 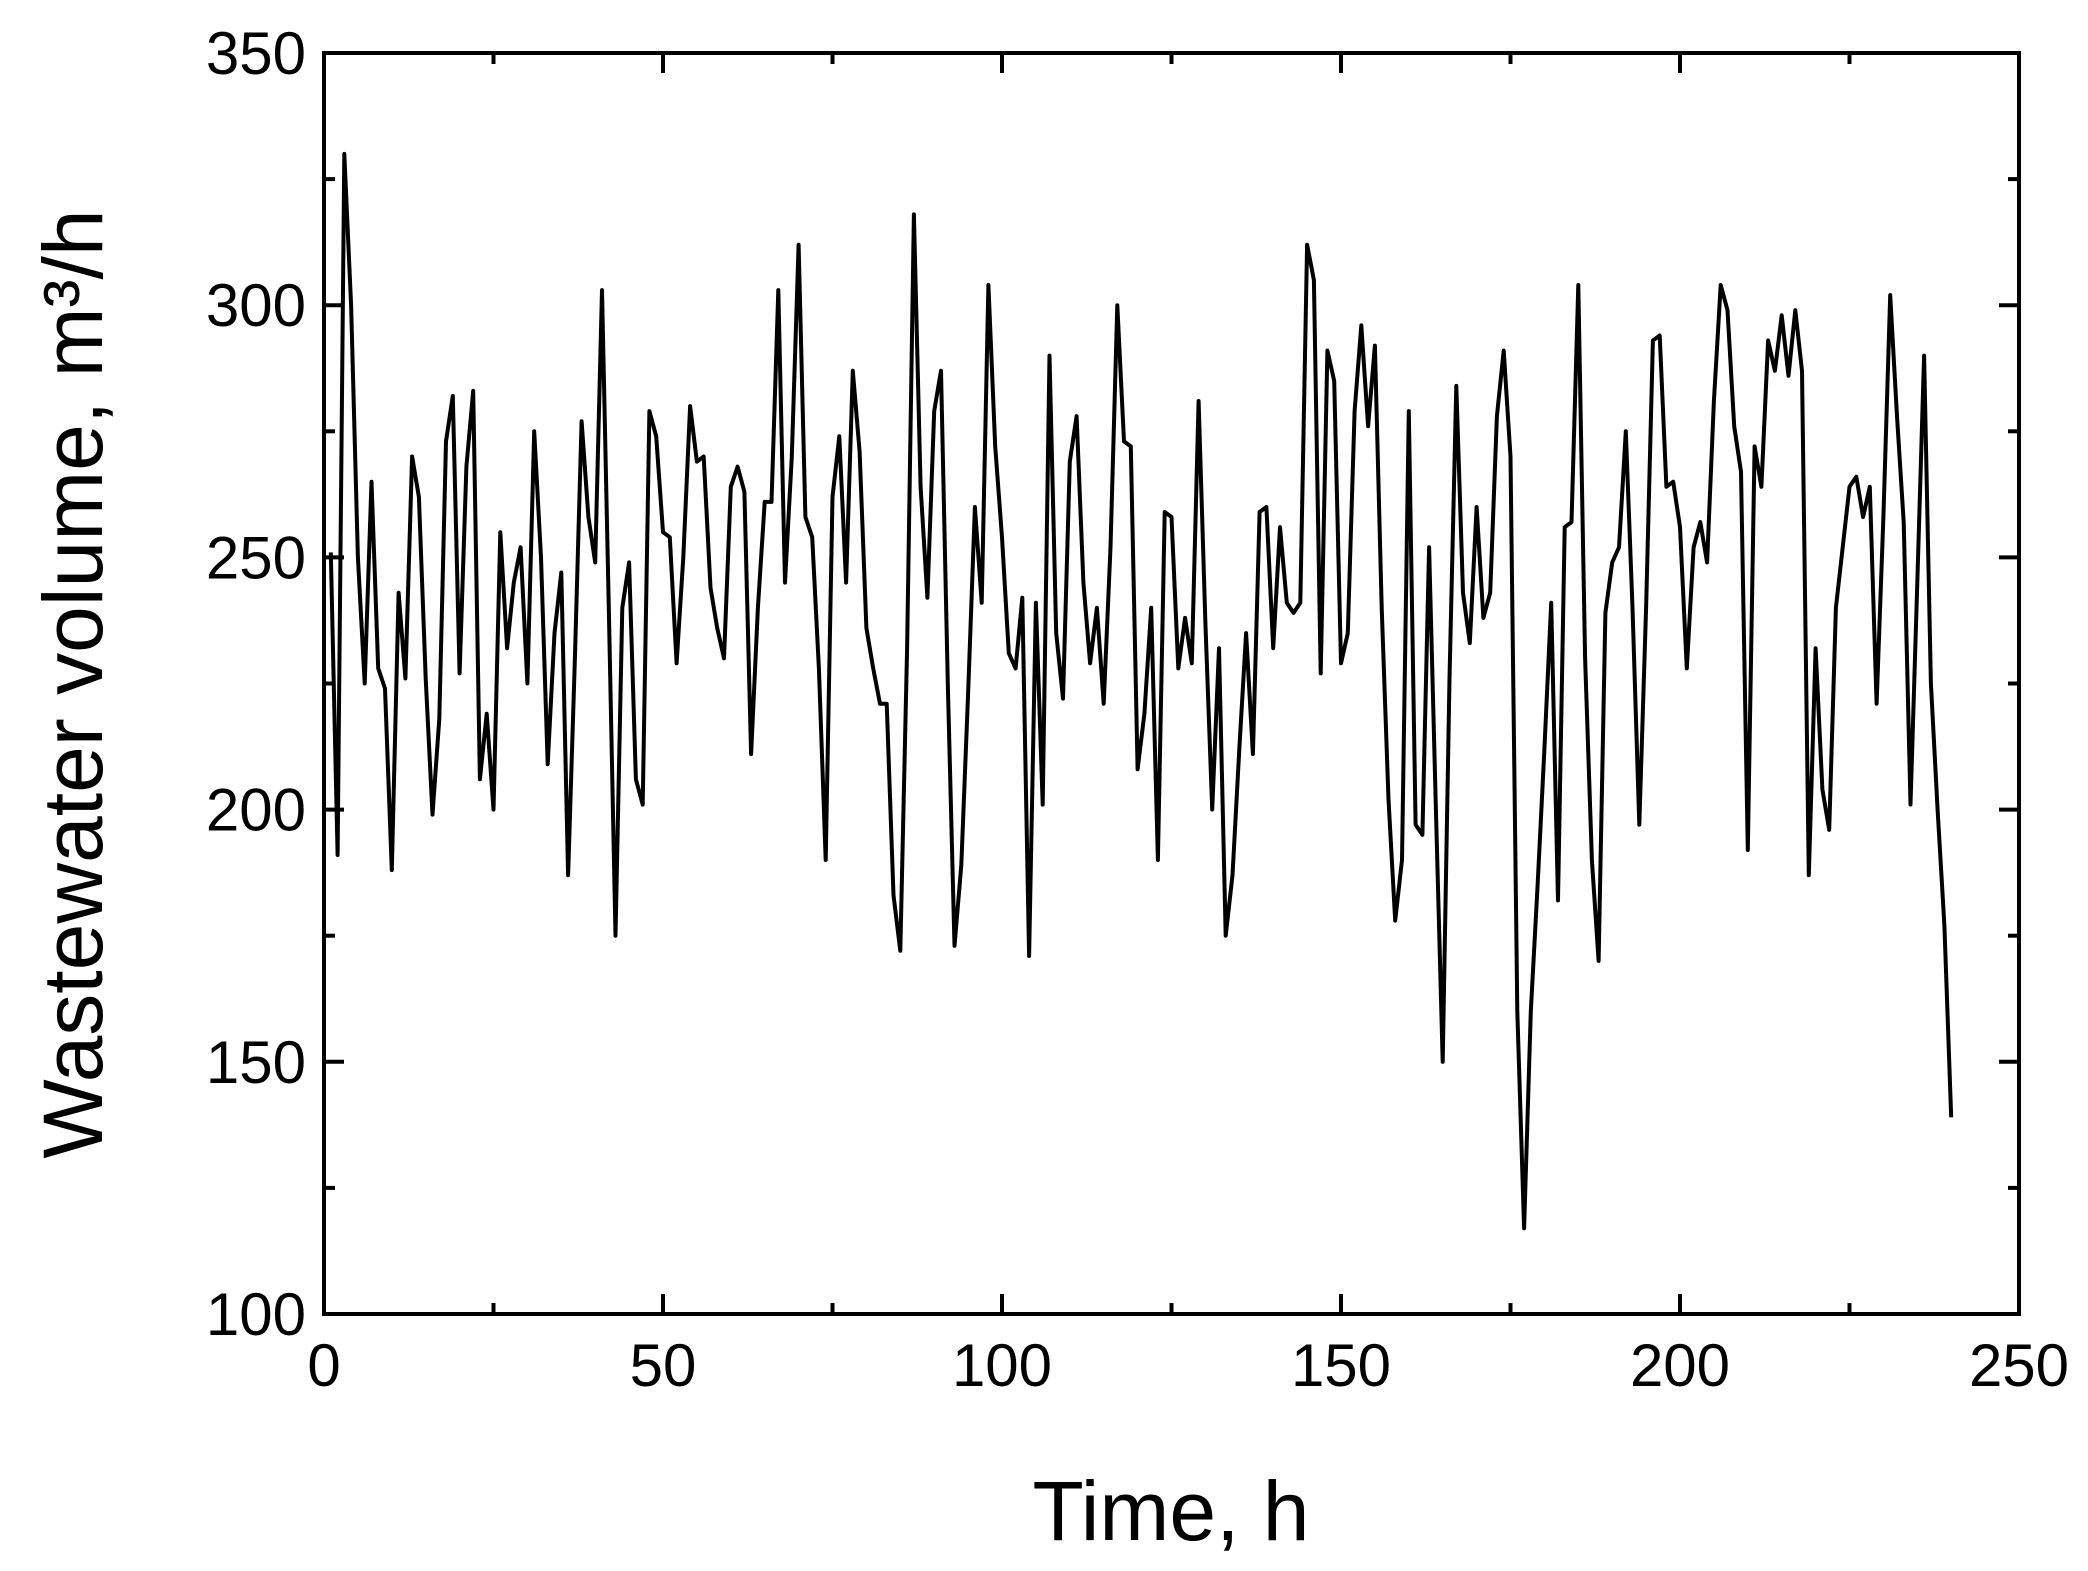 I want to click on x-tick-label: 50, so click(x=663, y=1365).